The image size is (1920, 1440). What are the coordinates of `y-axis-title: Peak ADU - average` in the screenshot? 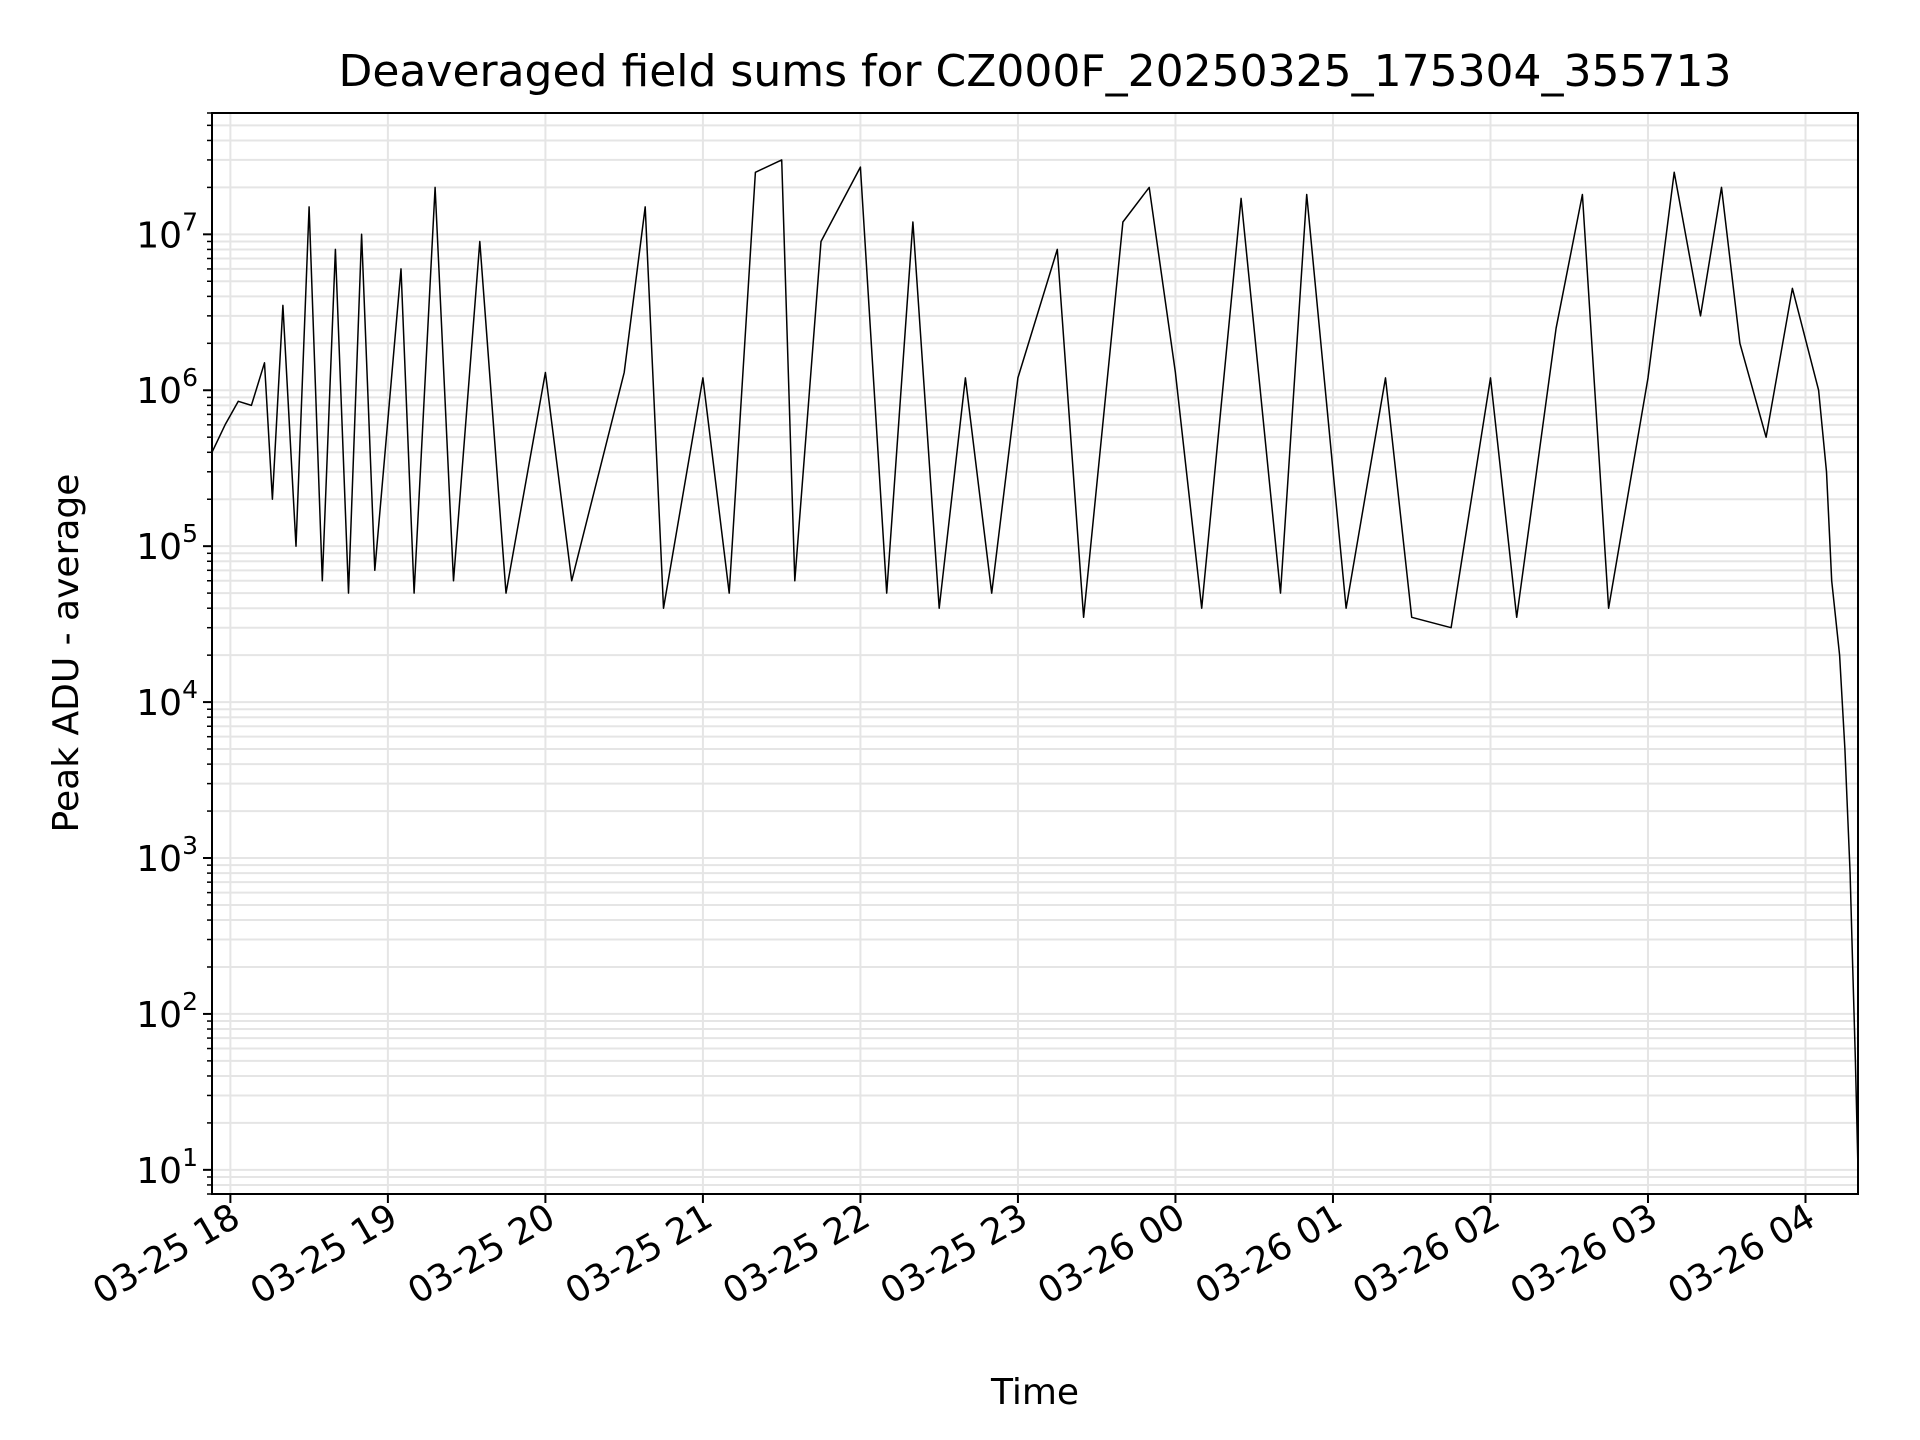 It's located at (66, 653).